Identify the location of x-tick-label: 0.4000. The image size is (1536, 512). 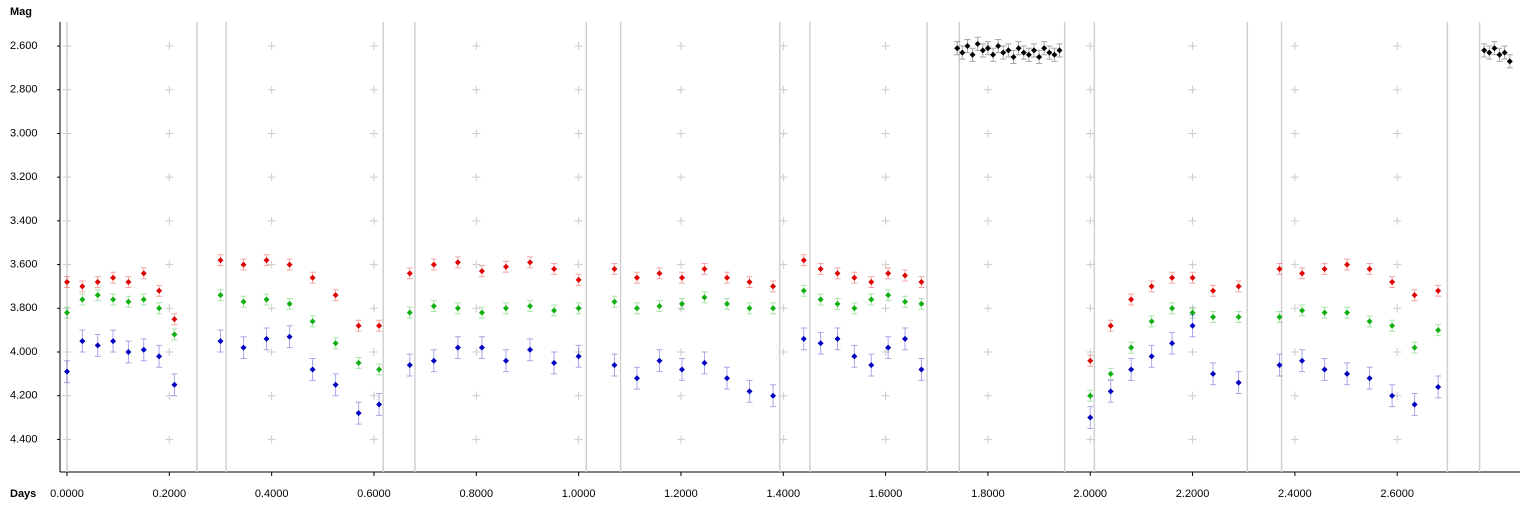
(272, 494).